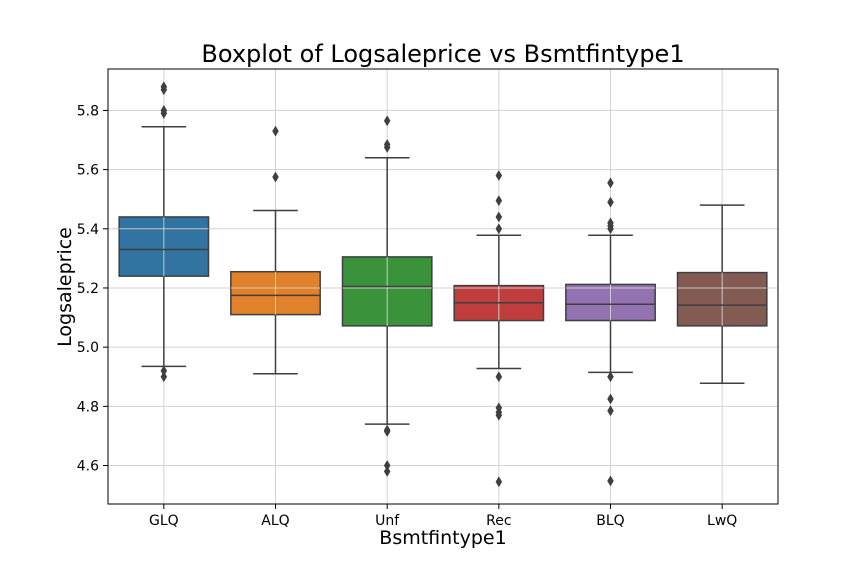  What do you see at coordinates (442, 538) in the screenshot?
I see `x-axis-label: Bsmtfintype1` at bounding box center [442, 538].